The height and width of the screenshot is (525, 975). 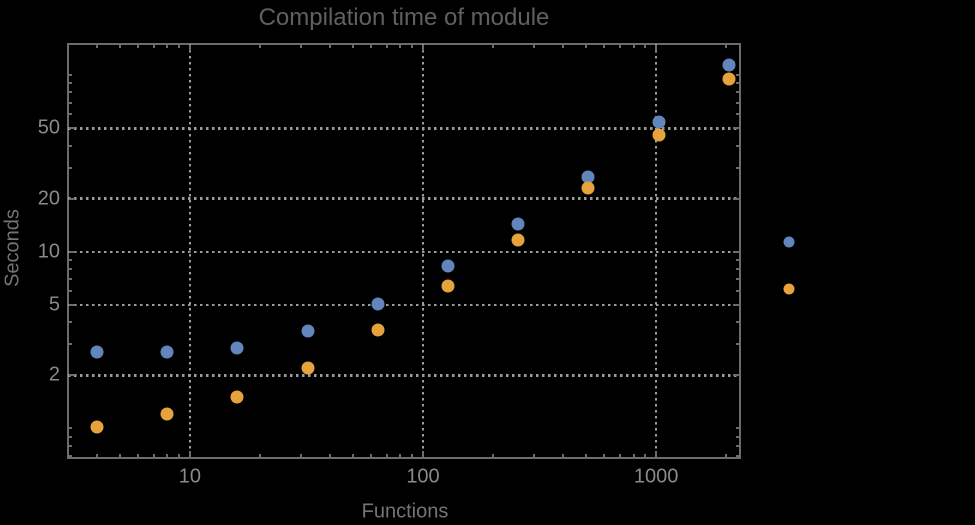 What do you see at coordinates (726, 46) in the screenshot?
I see `x-tick-top-2000` at bounding box center [726, 46].